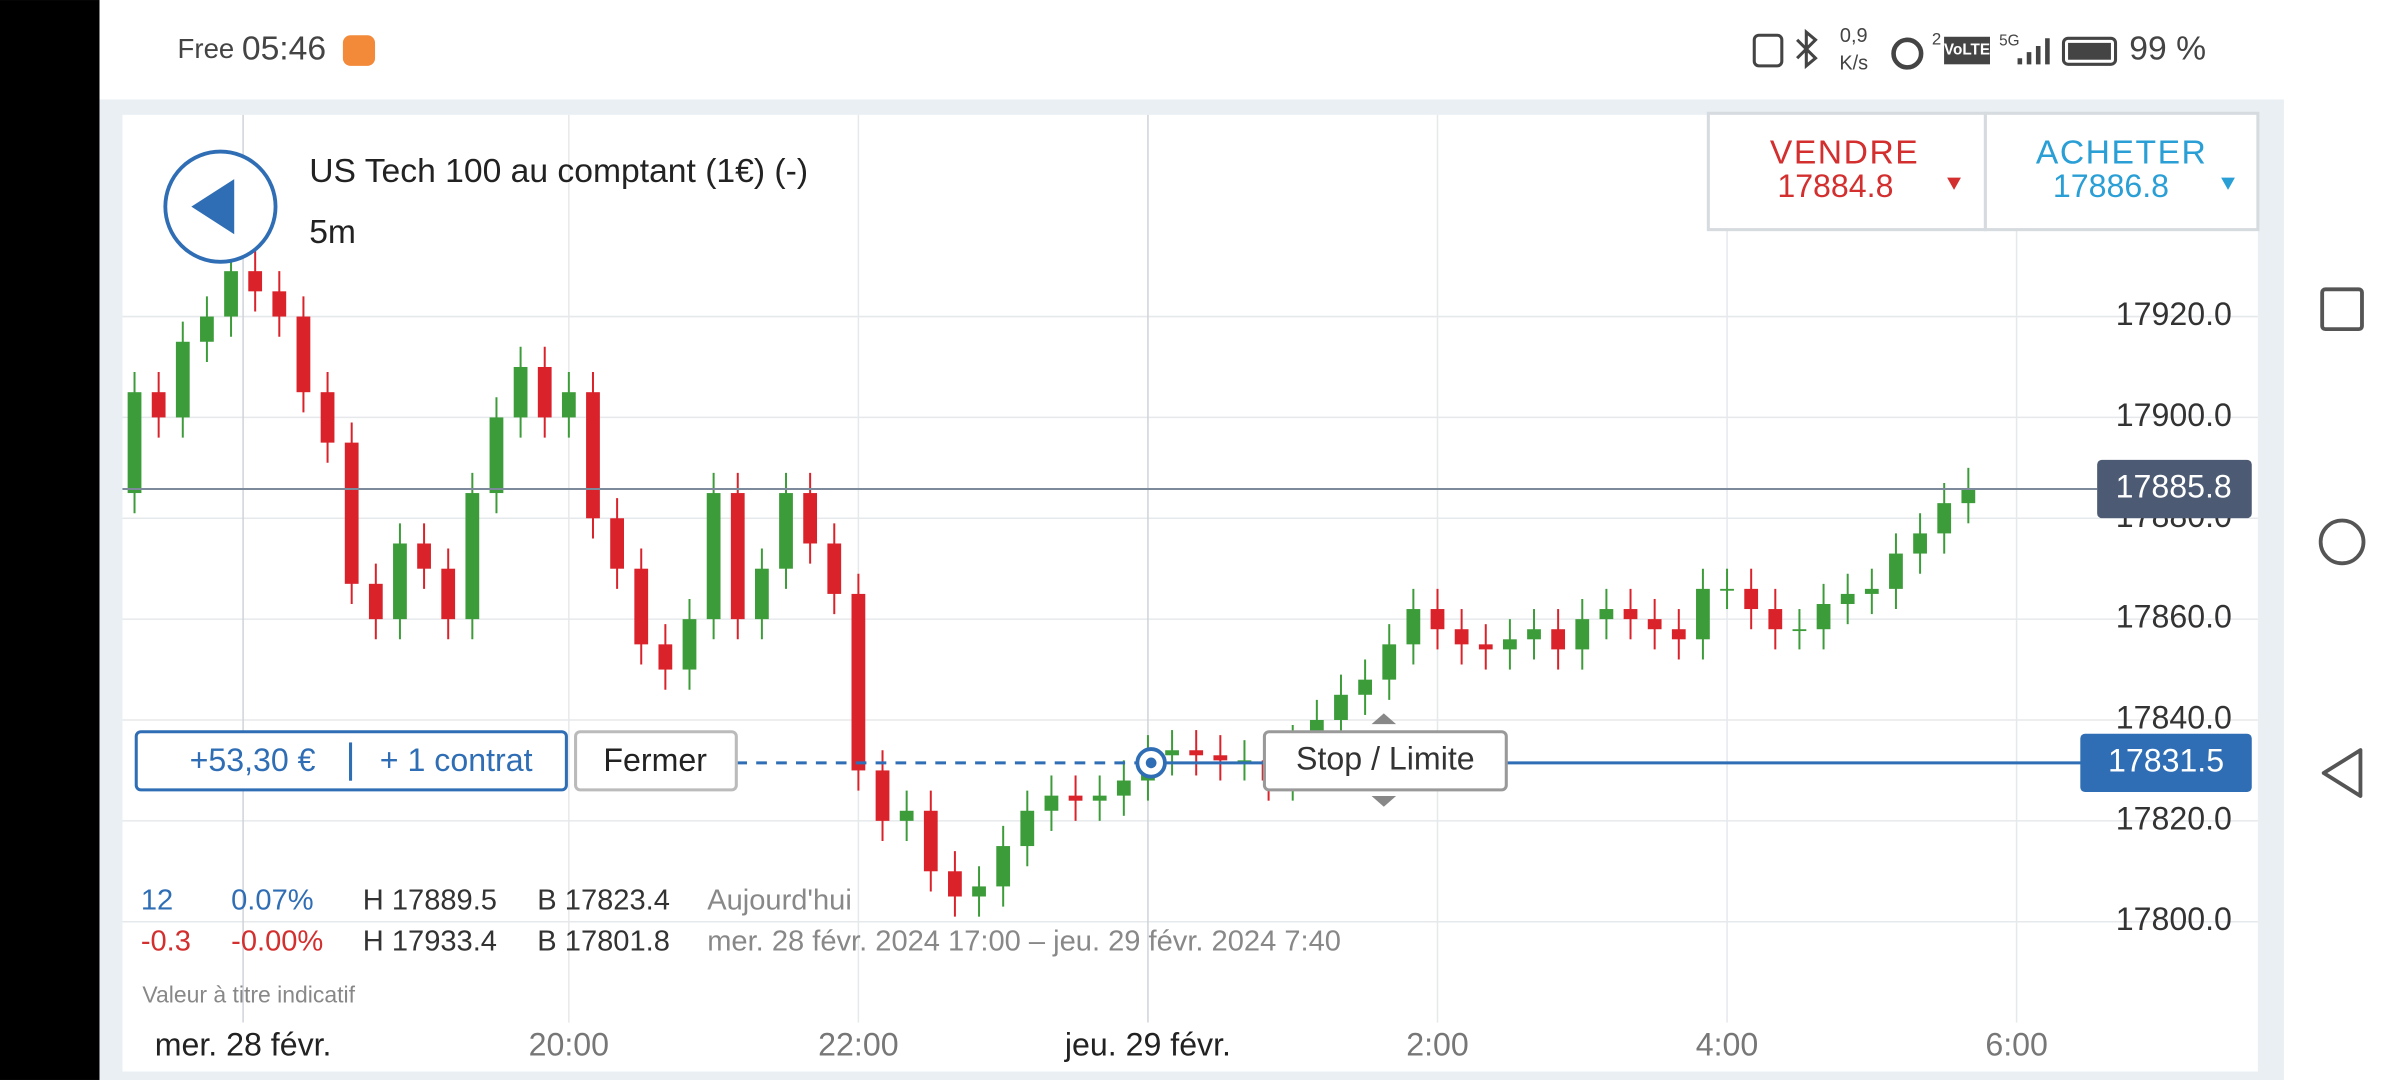  I want to click on position-marker-dot, so click(1151, 763).